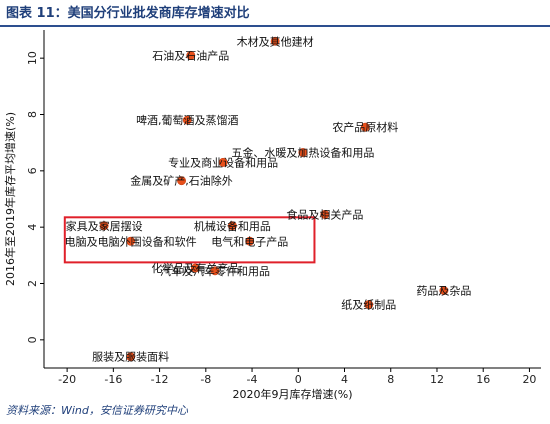 The height and width of the screenshot is (424, 550). I want to click on point-label: 石油及石油产品, so click(190, 55).